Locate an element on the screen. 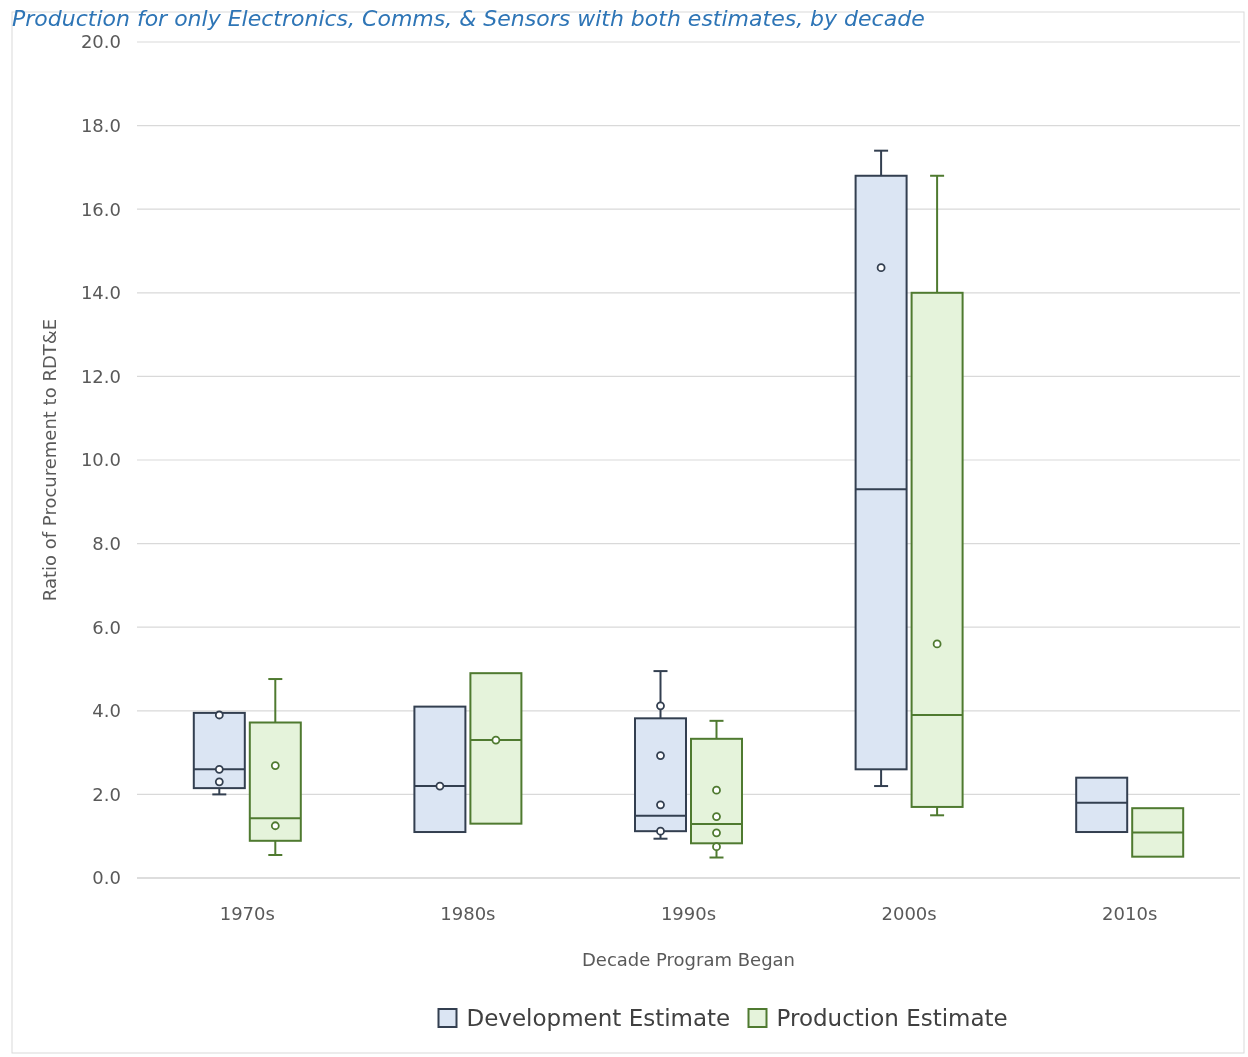  legend-label: Production Estimate is located at coordinates (892, 1018).